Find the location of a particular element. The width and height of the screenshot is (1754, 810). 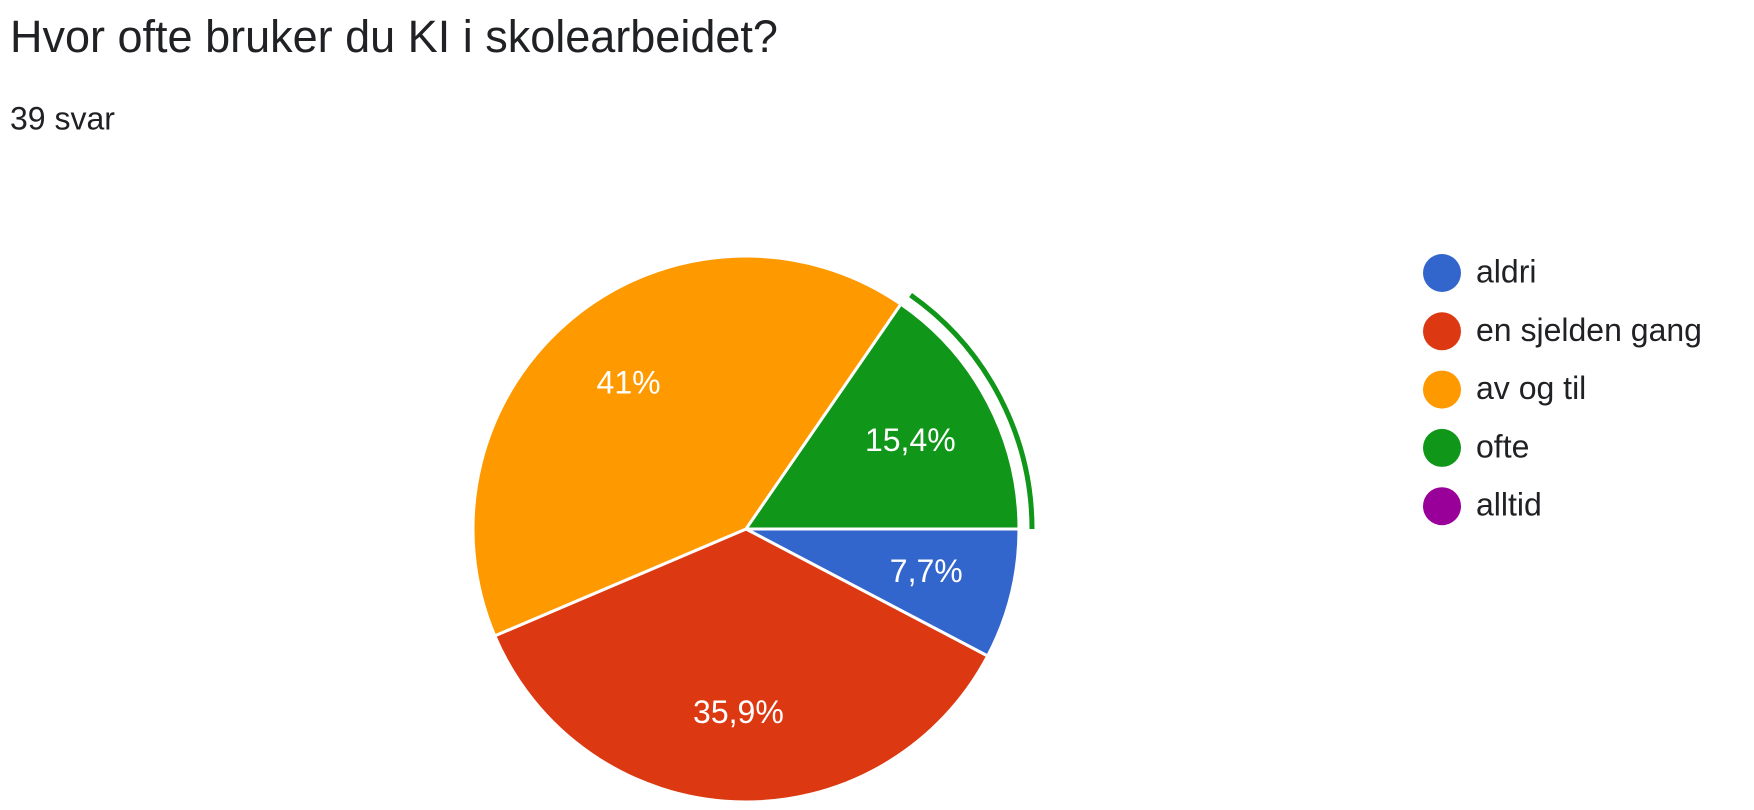

data-label: 41% is located at coordinates (629, 383).